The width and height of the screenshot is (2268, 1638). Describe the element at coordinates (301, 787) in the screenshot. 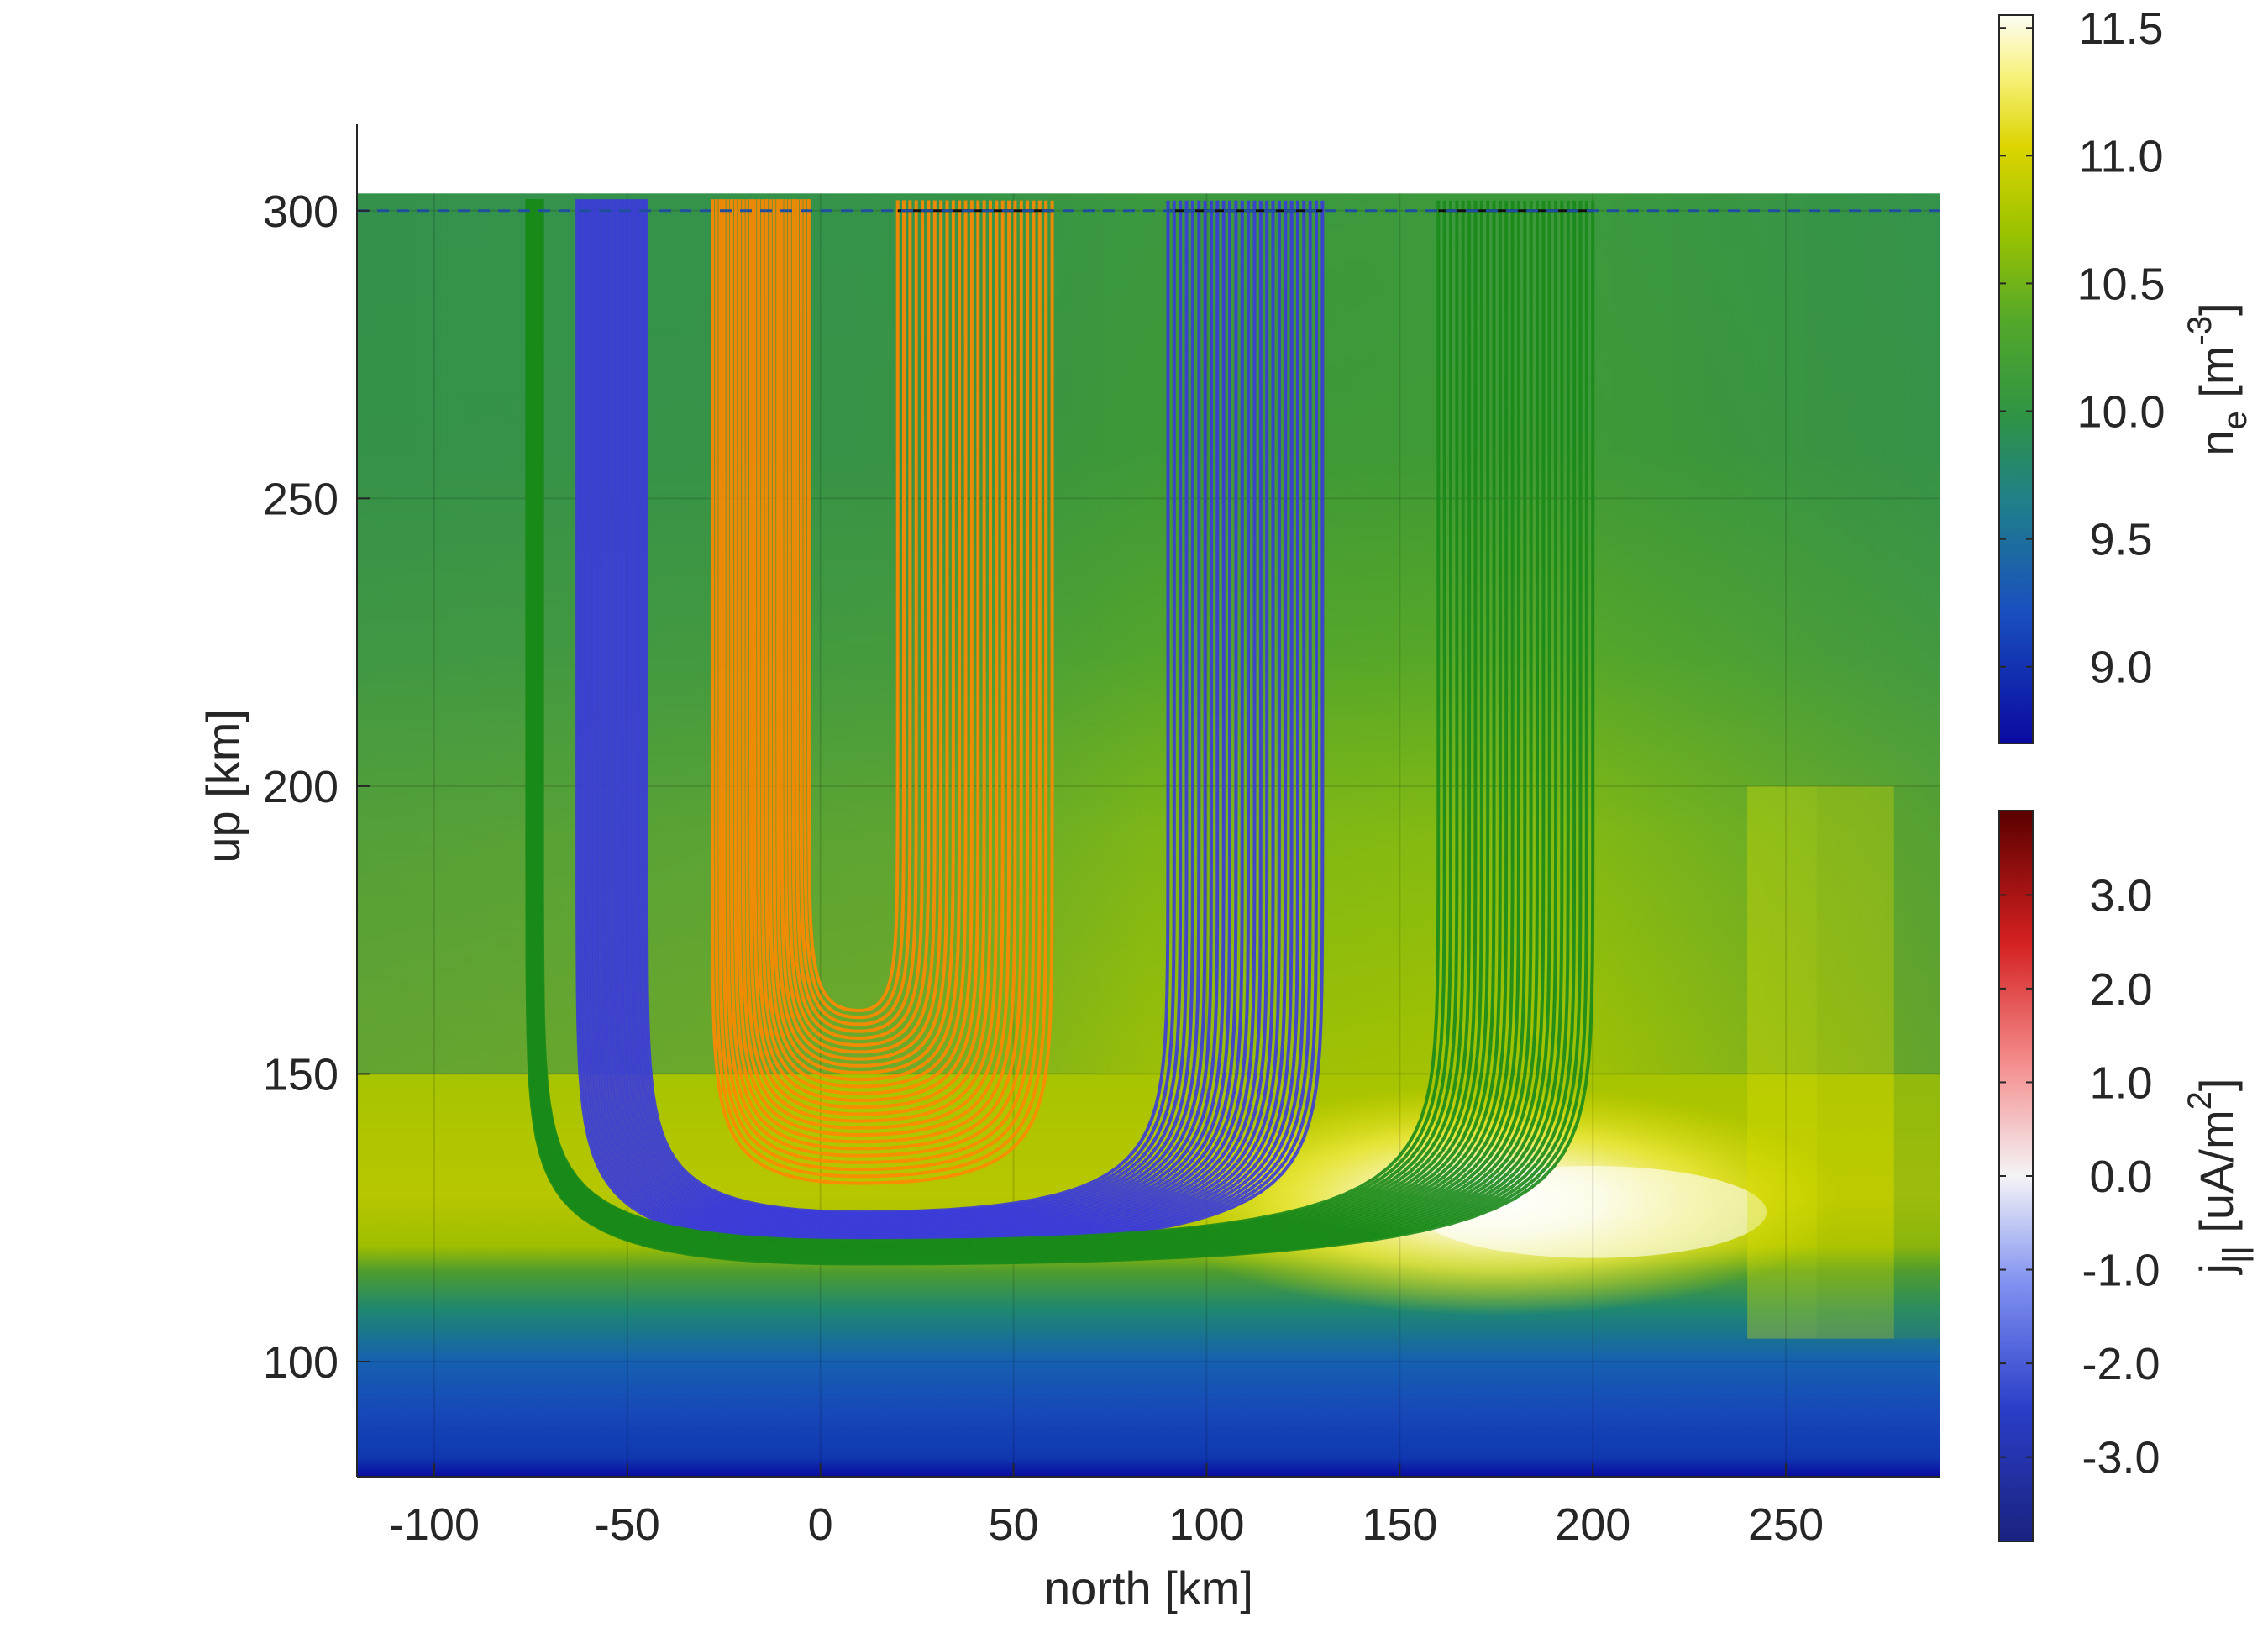

I see `y-tick-label: 200` at that location.